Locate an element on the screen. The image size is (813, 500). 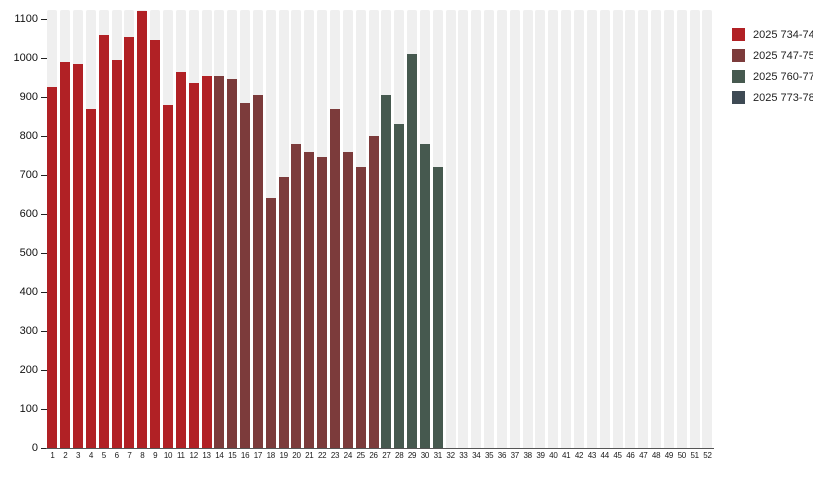
x-tick-label-51: 51 is located at coordinates (694, 455).